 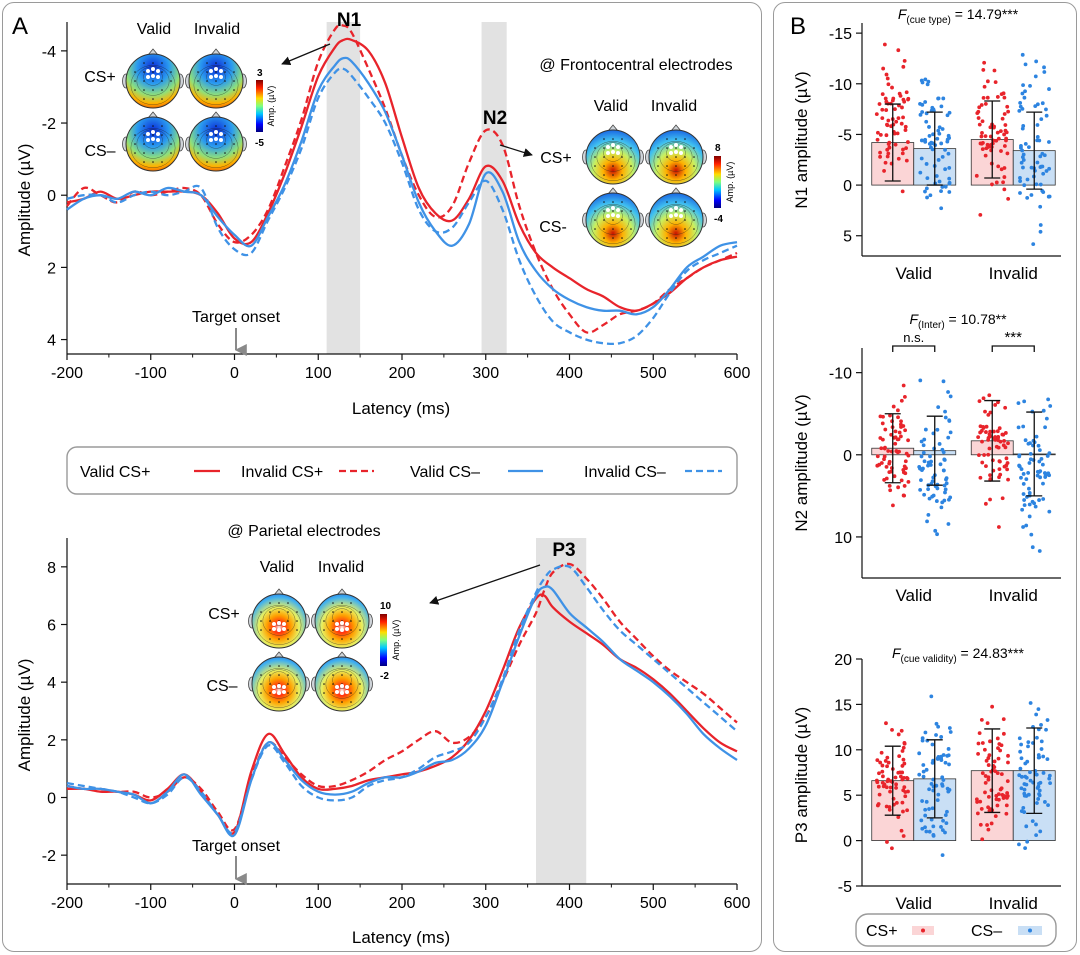 I want to click on x-tick-label: -100, so click(x=151, y=903).